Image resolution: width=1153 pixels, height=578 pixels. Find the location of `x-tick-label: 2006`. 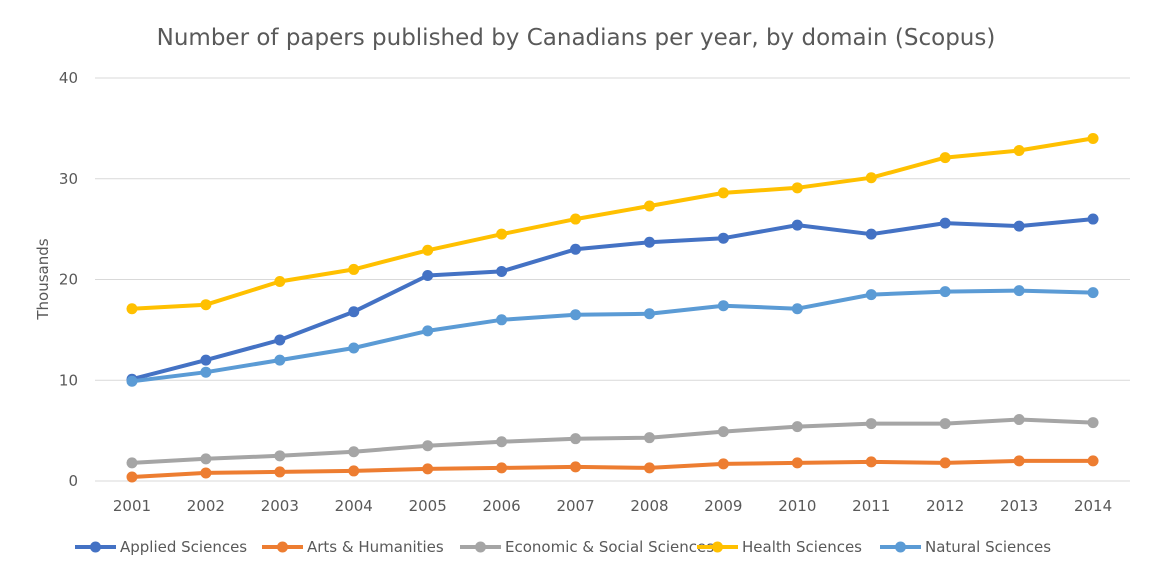

x-tick-label: 2006 is located at coordinates (502, 506).